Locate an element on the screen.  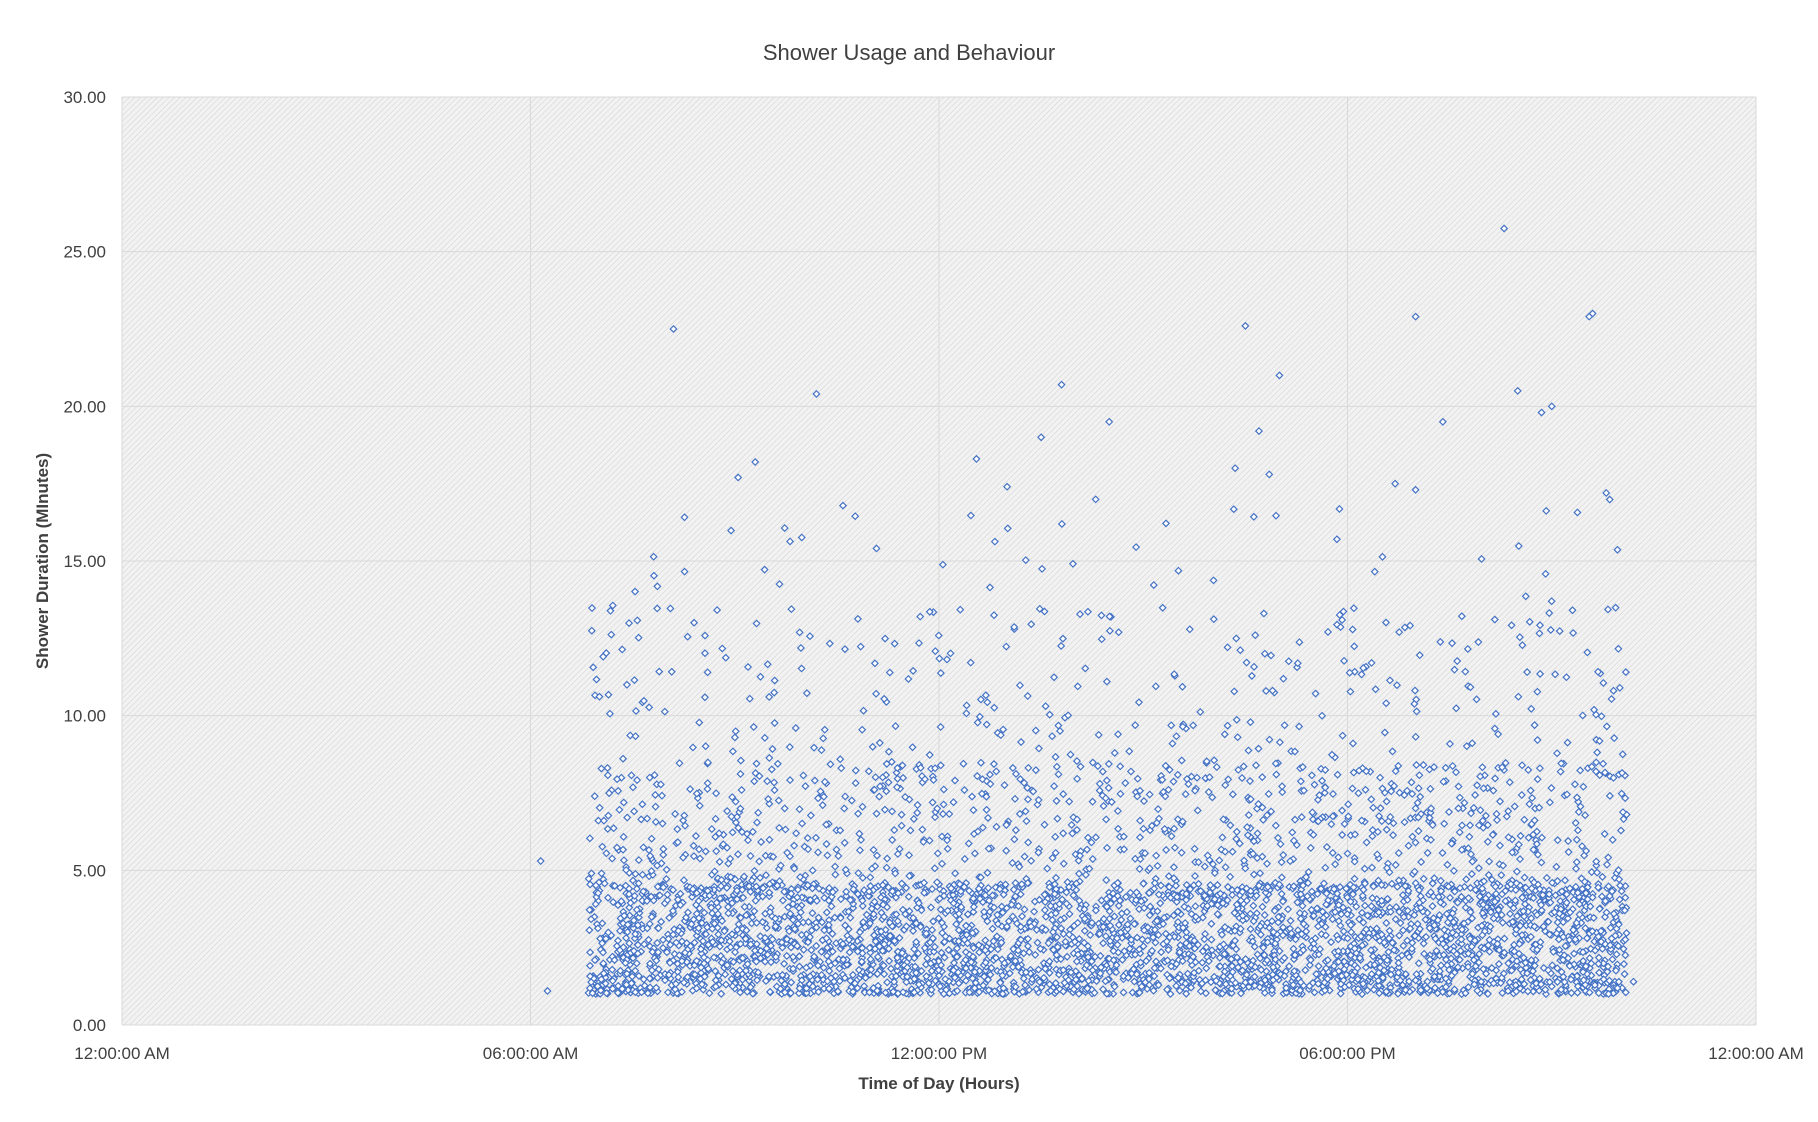
y-tick-label-1: 5.00 is located at coordinates (89, 870).